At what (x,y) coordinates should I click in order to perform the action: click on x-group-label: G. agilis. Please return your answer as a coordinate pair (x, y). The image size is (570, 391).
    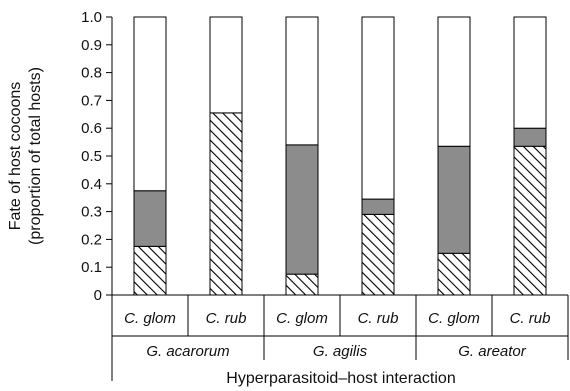
    Looking at the image, I should click on (340, 351).